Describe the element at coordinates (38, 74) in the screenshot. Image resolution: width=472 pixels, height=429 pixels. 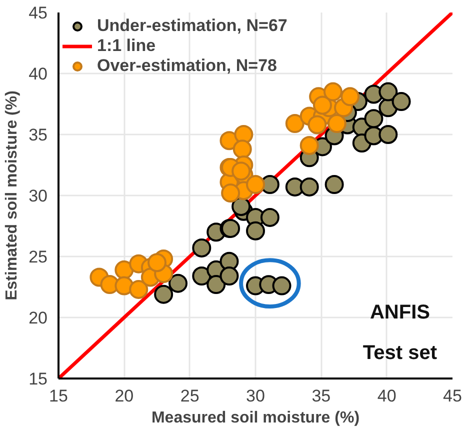
I see `y-tick-label: 40` at that location.